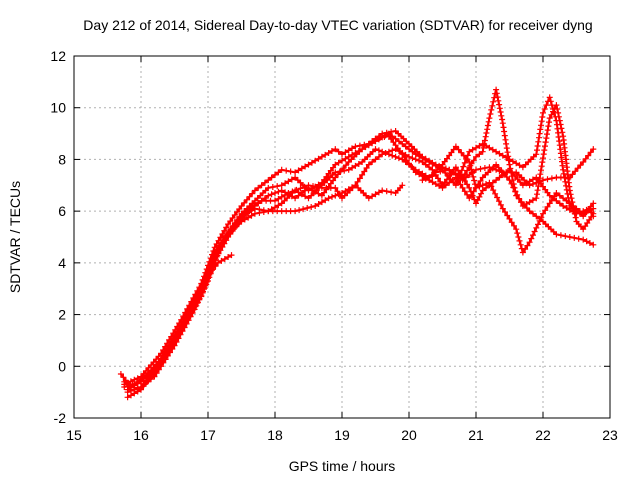  I want to click on y-tick-label: 6, so click(62, 211).